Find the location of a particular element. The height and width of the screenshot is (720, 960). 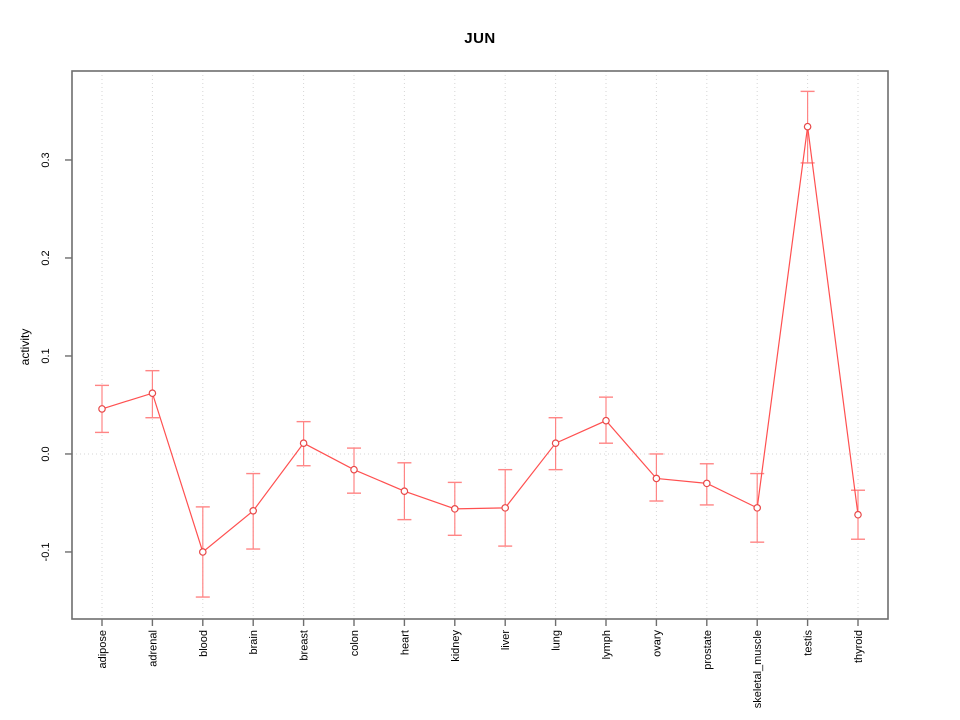

x-tick-label-lung: lung is located at coordinates (557, 640).